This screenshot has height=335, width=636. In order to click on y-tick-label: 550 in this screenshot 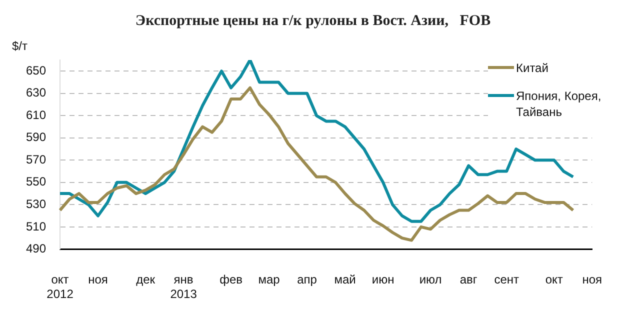, I will do `click(36, 181)`.